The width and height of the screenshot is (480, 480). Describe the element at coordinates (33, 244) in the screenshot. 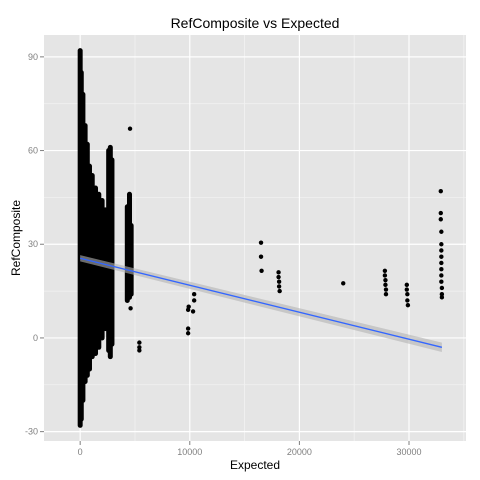

I see `y-tick-label: 30` at that location.